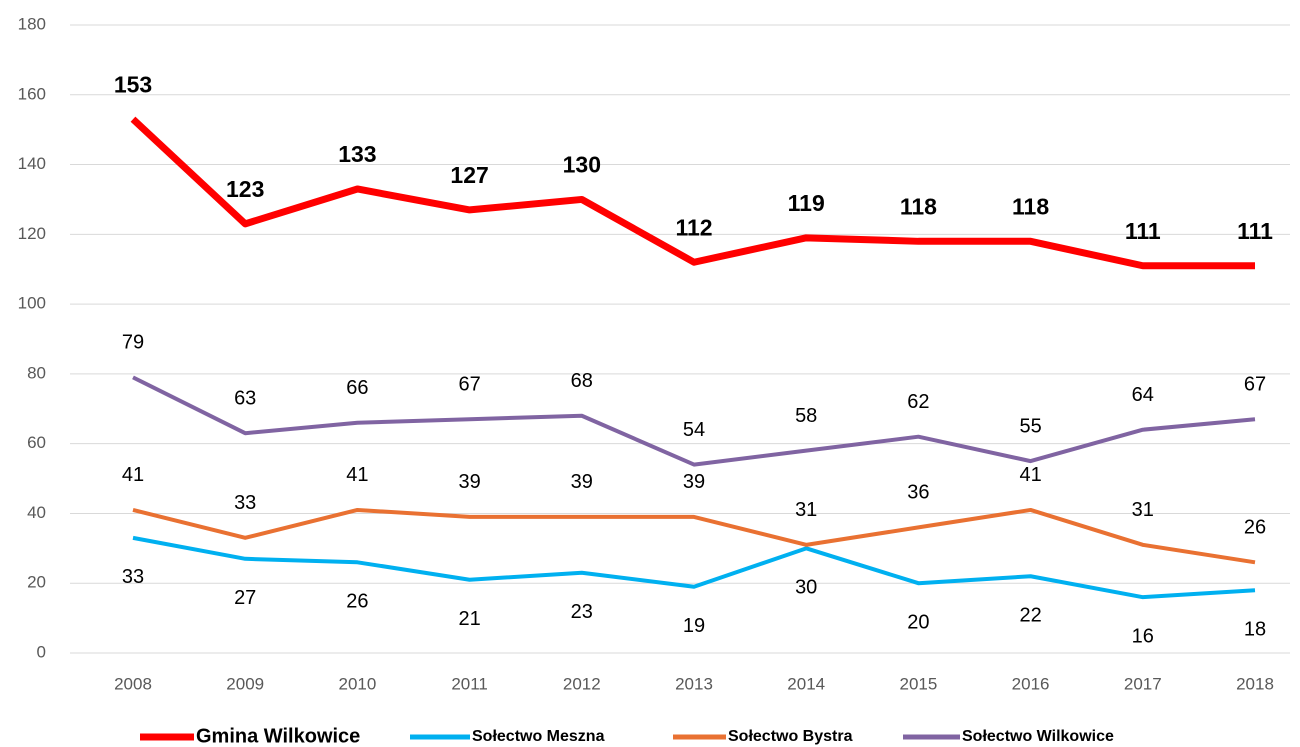  I want to click on x-tick-label: 2012, so click(582, 683).